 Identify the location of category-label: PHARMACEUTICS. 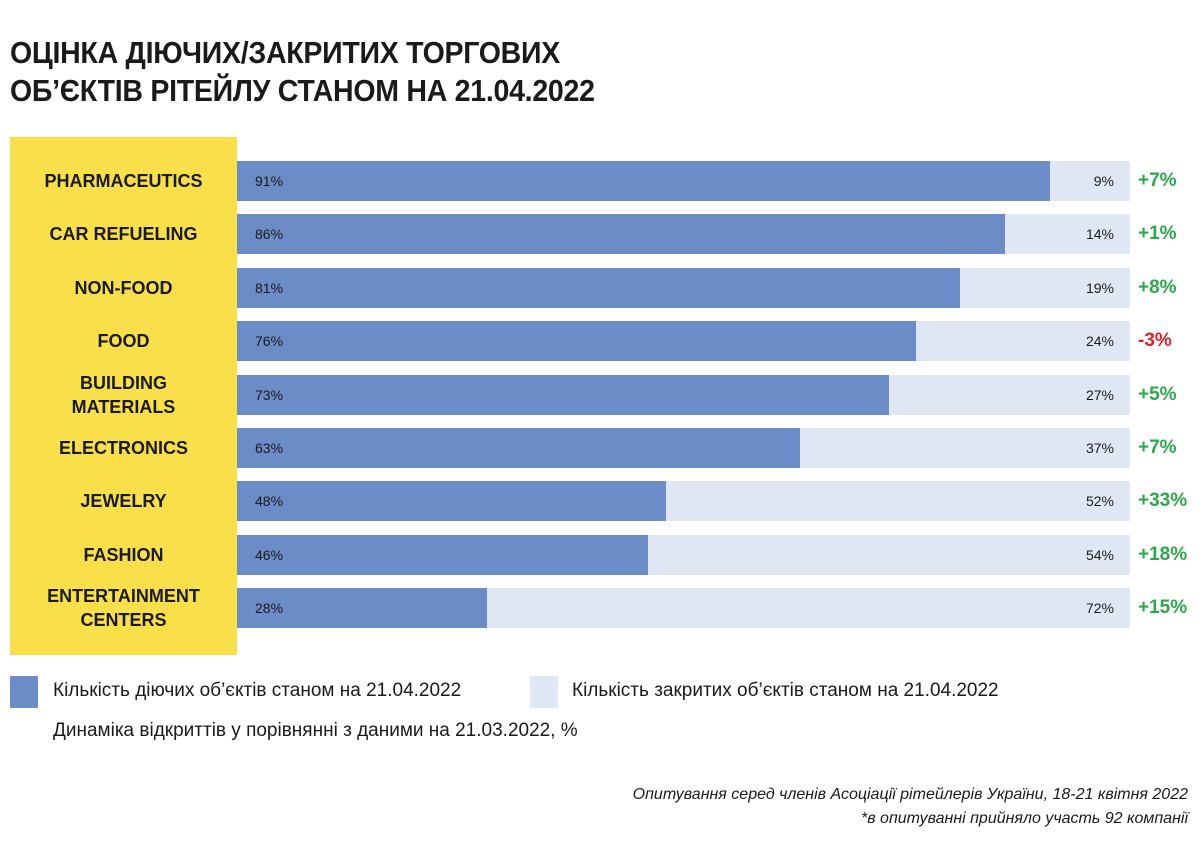
(123, 181).